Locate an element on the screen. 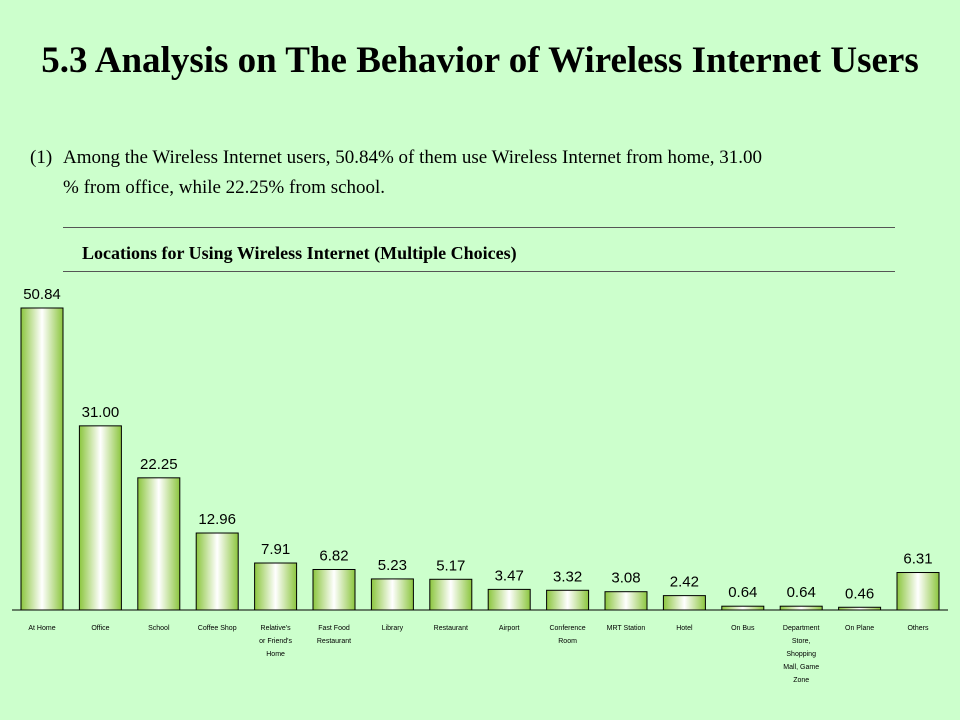  value-label-mrt-station: 3.08 is located at coordinates (625, 578).